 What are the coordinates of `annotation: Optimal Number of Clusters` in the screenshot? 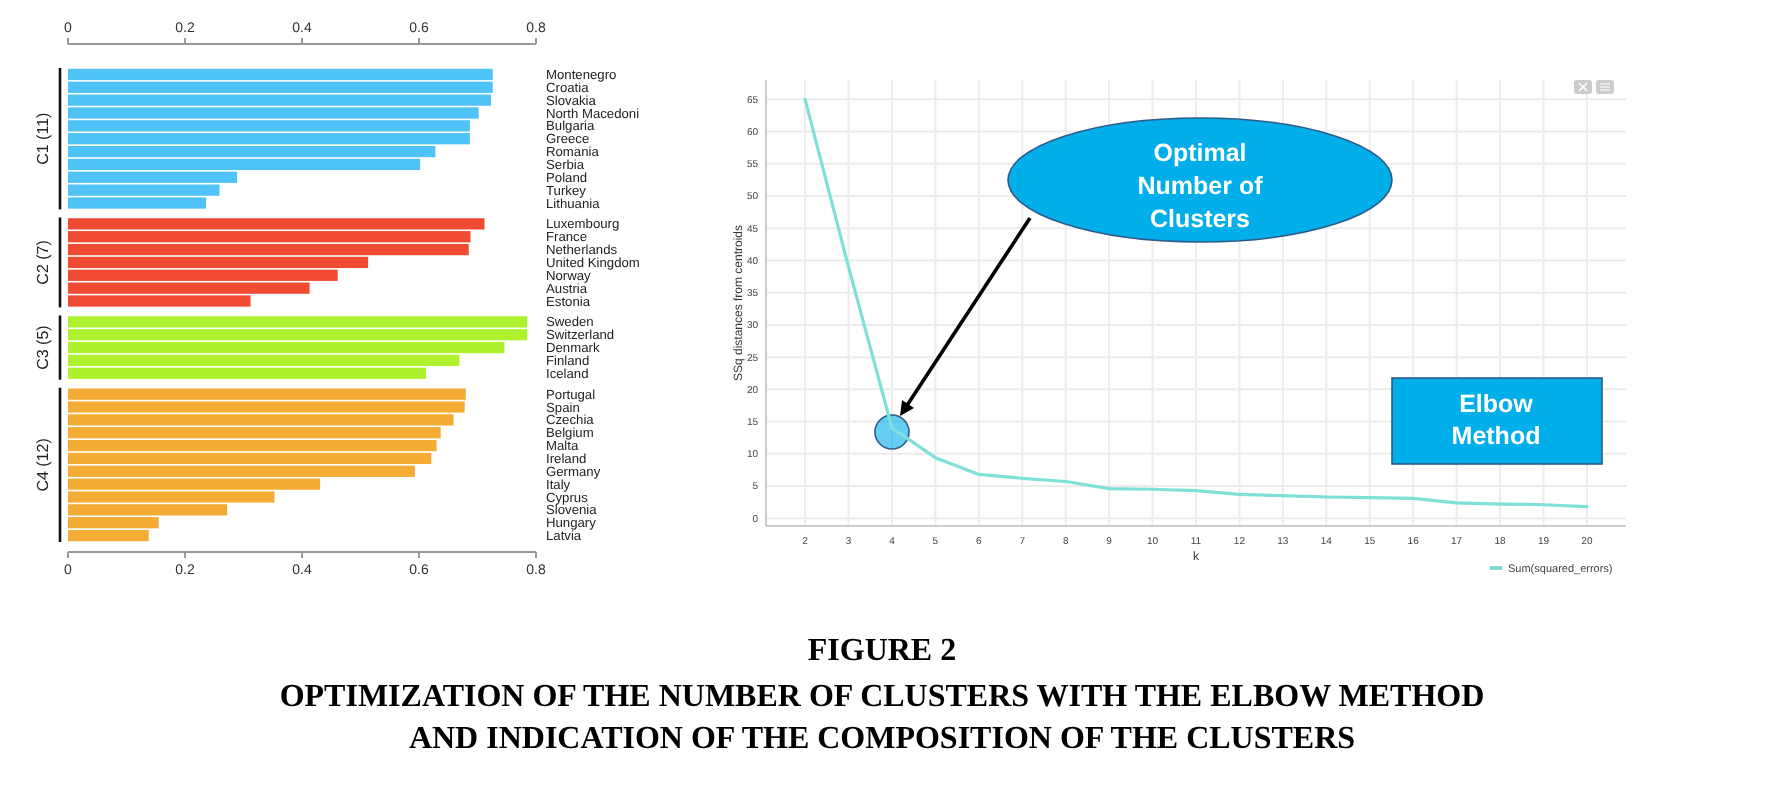 It's located at (1201, 186).